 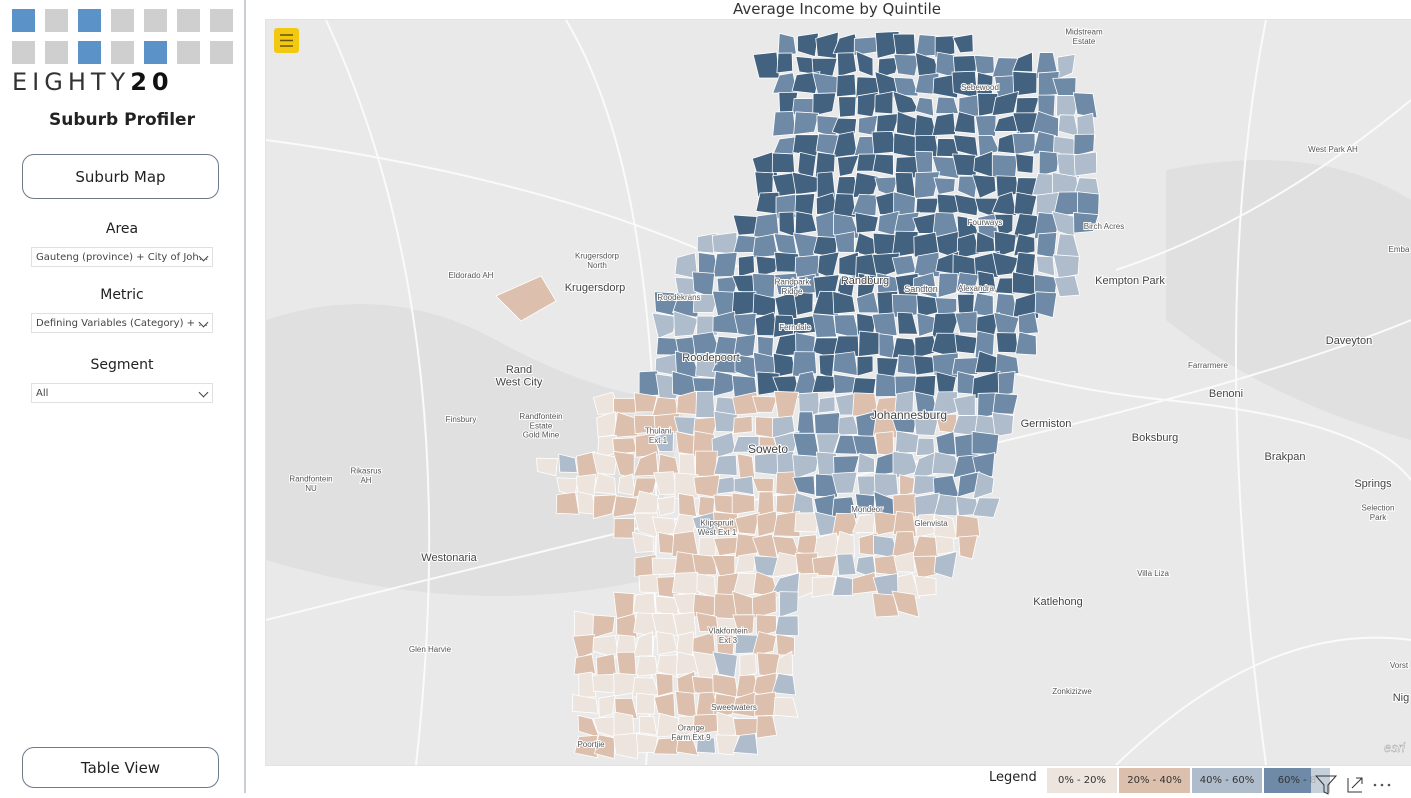 What do you see at coordinates (365, 476) in the screenshot?
I see `place-label: Rikasrus AH` at bounding box center [365, 476].